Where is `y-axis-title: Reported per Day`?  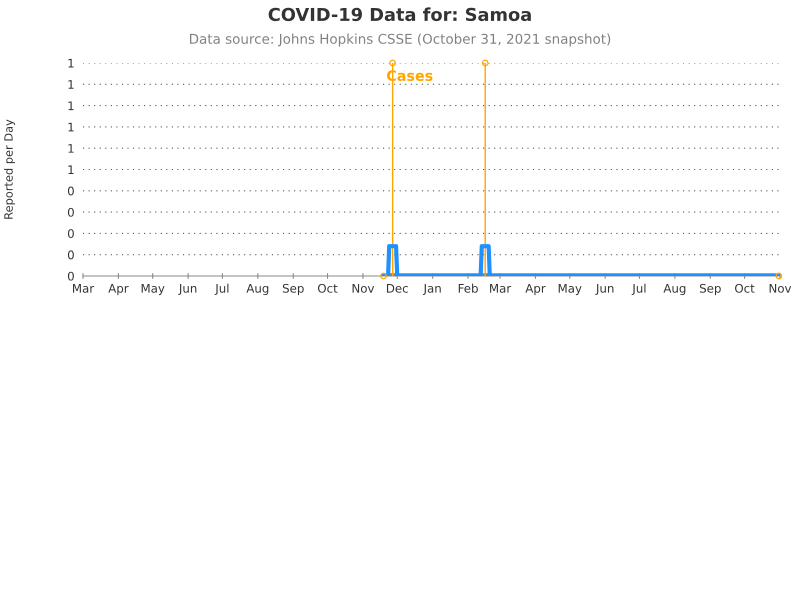 y-axis-title: Reported per Day is located at coordinates (9, 169).